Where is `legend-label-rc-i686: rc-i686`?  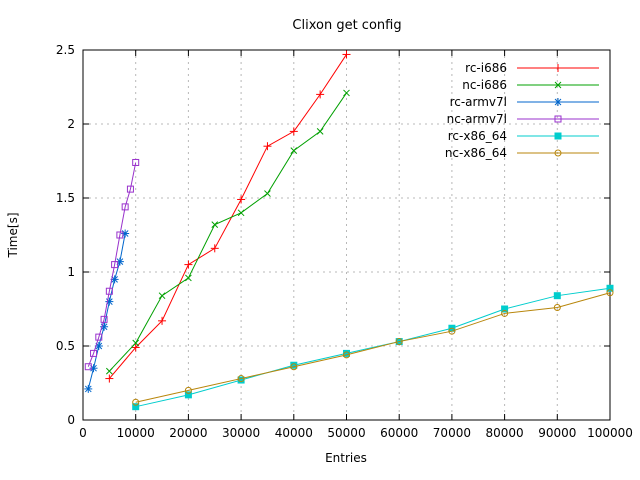 legend-label-rc-i686: rc-i686 is located at coordinates (486, 68).